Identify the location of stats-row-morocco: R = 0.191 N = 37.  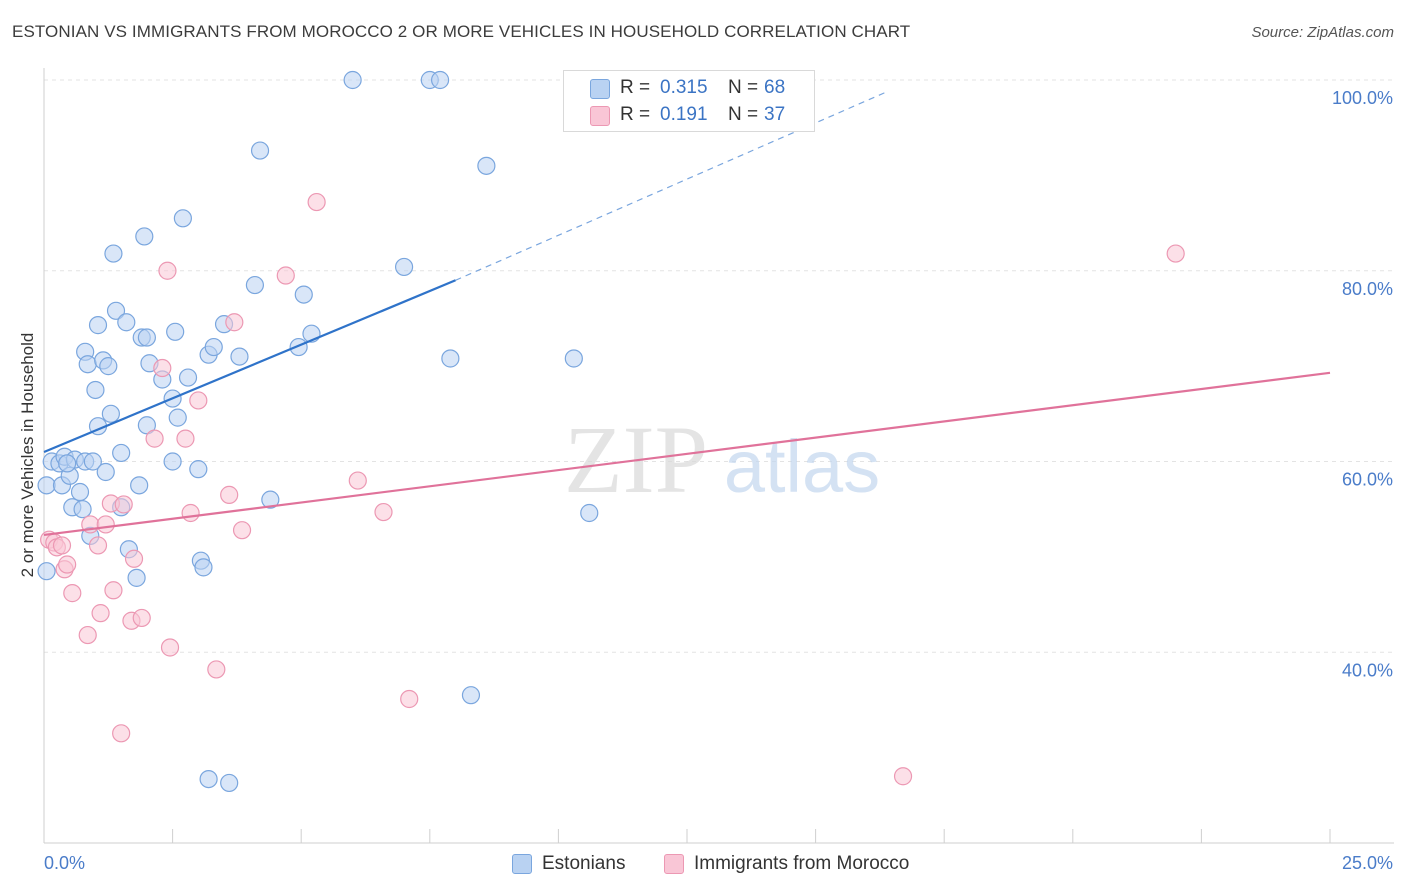
(689, 115).